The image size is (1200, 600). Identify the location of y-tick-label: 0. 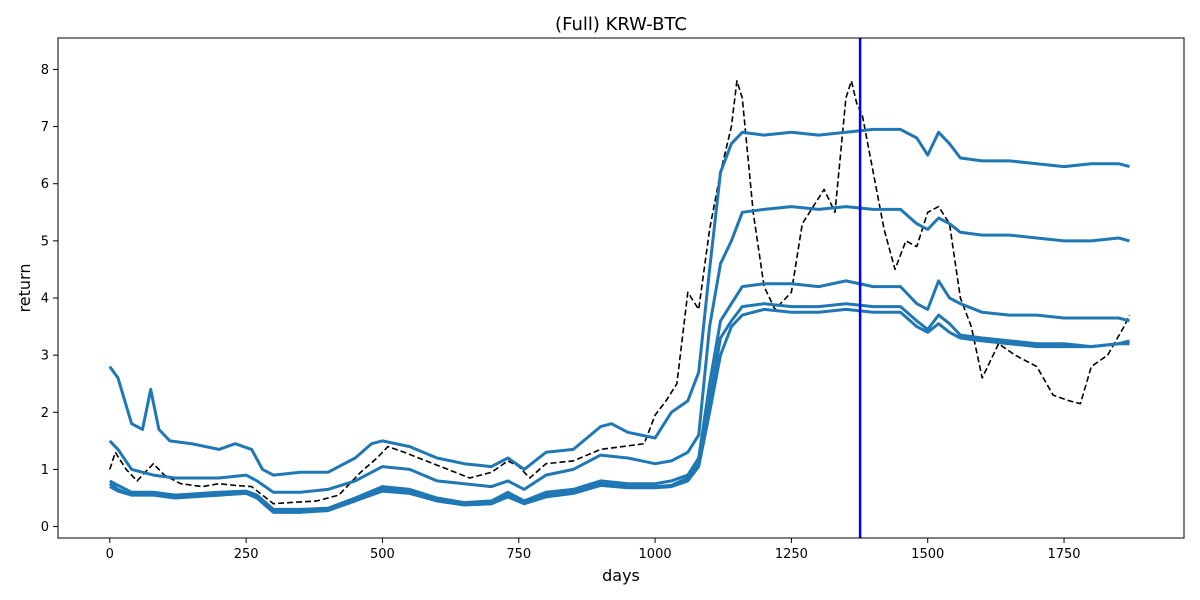
(45, 527).